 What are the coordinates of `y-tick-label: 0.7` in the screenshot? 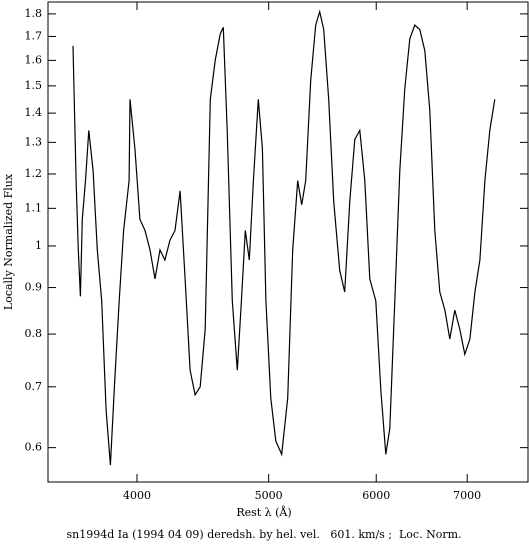 It's located at (34, 386).